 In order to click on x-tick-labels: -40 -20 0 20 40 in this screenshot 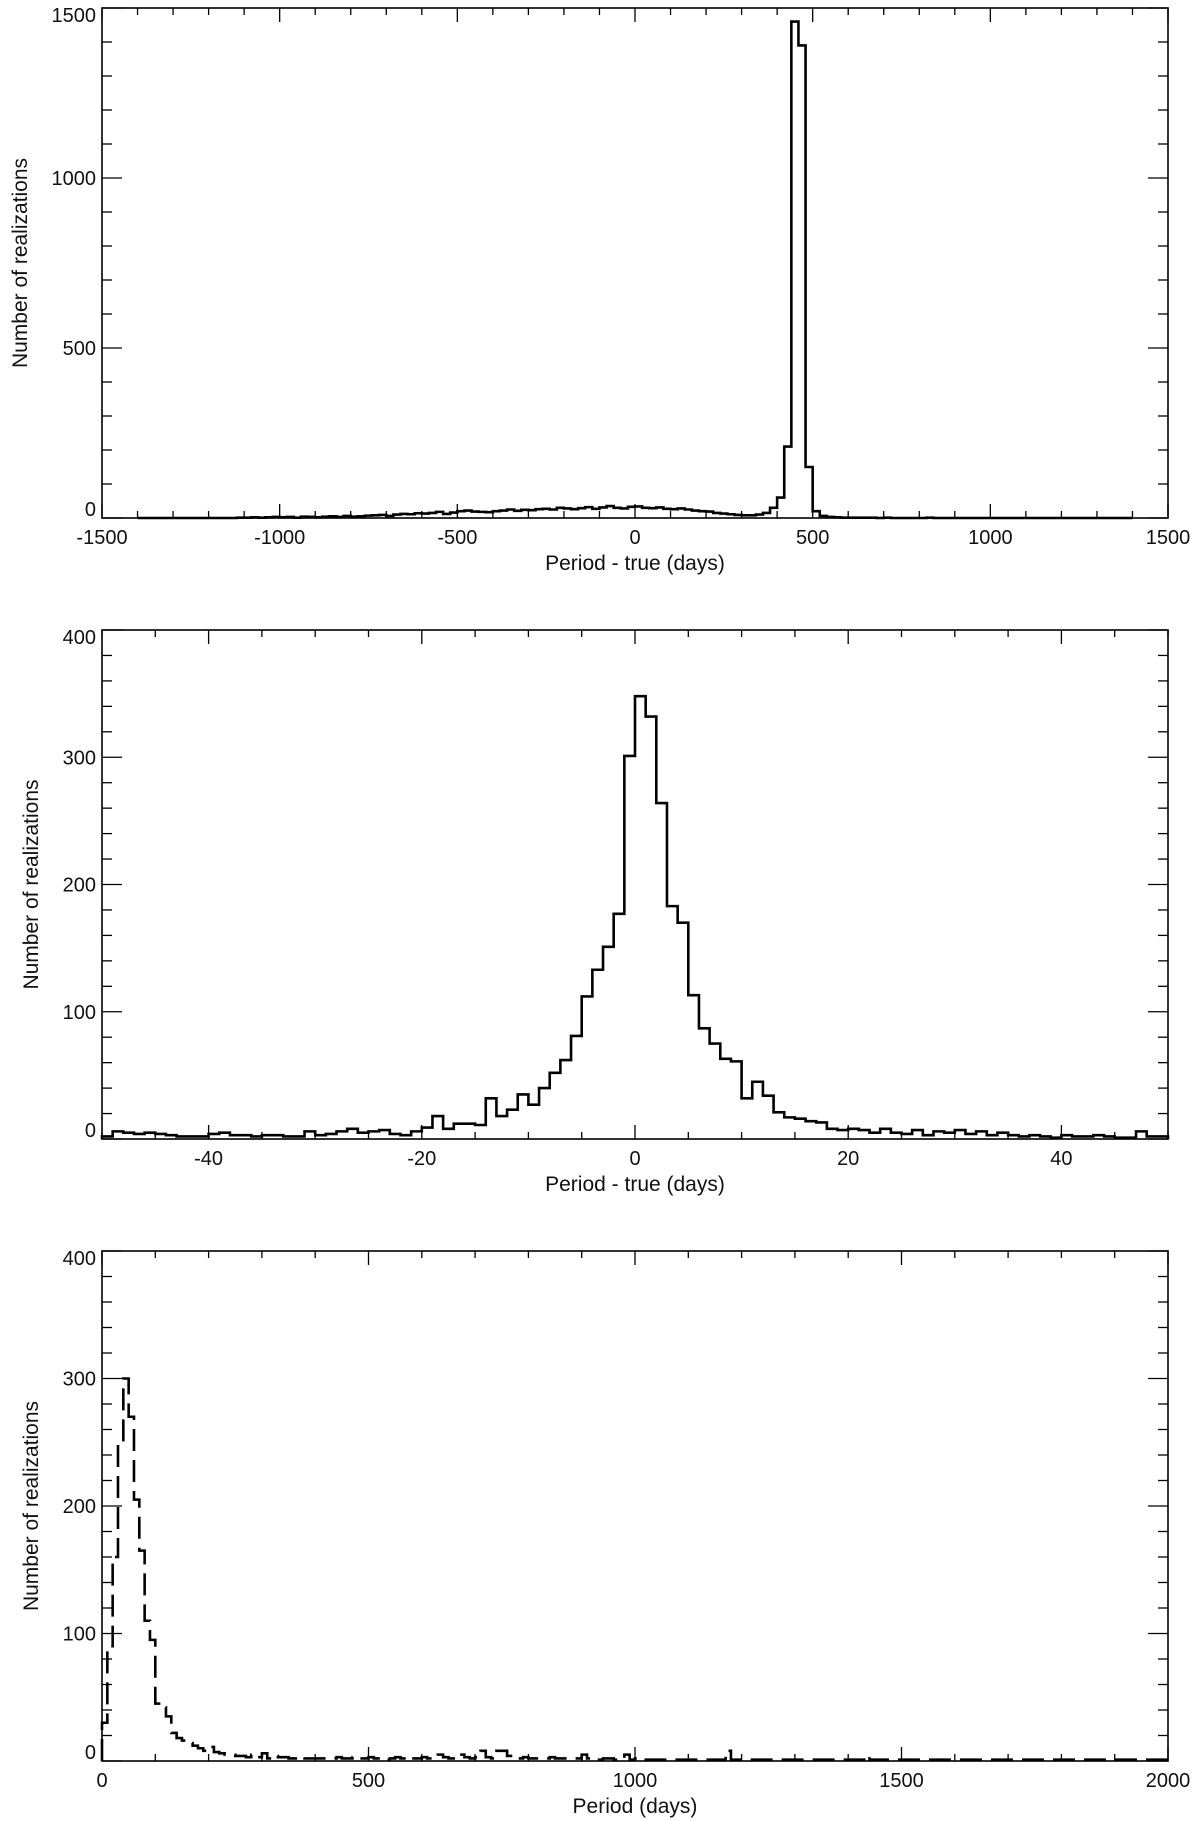, I will do `click(633, 1159)`.